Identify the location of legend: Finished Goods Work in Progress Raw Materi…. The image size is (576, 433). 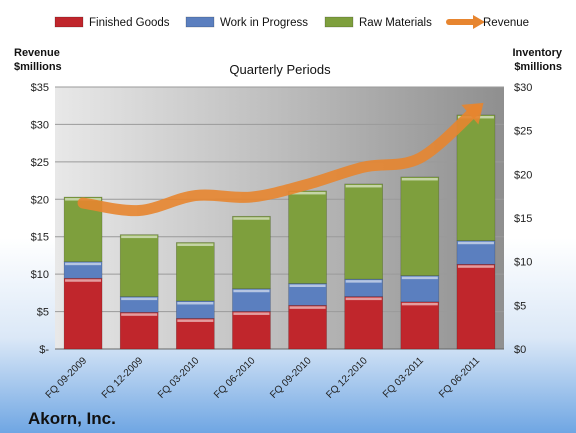
(291, 22).